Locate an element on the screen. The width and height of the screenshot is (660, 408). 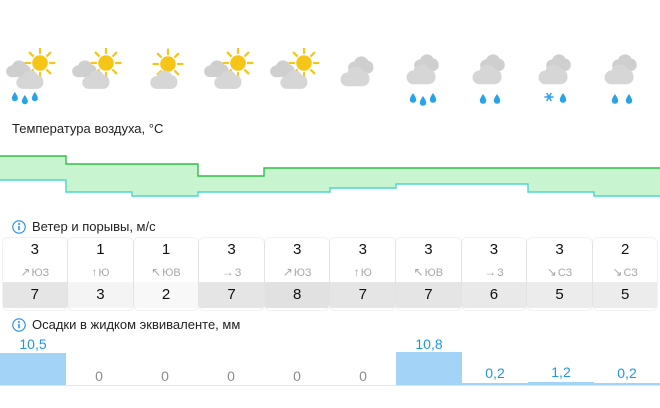
wind-cell: 2 ↘СЗ 5 is located at coordinates (625, 274).